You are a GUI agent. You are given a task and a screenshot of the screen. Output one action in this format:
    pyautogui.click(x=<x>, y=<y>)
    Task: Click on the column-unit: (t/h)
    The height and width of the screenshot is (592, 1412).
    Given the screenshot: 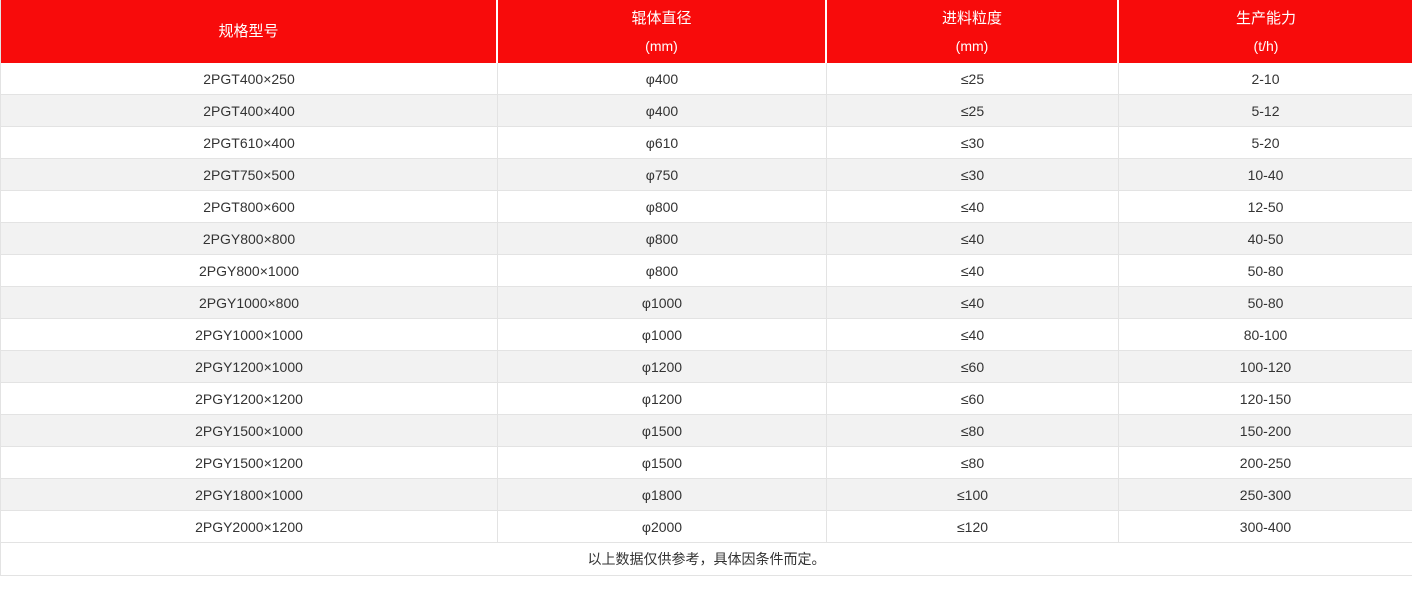 What is the action you would take?
    pyautogui.click(x=1266, y=45)
    